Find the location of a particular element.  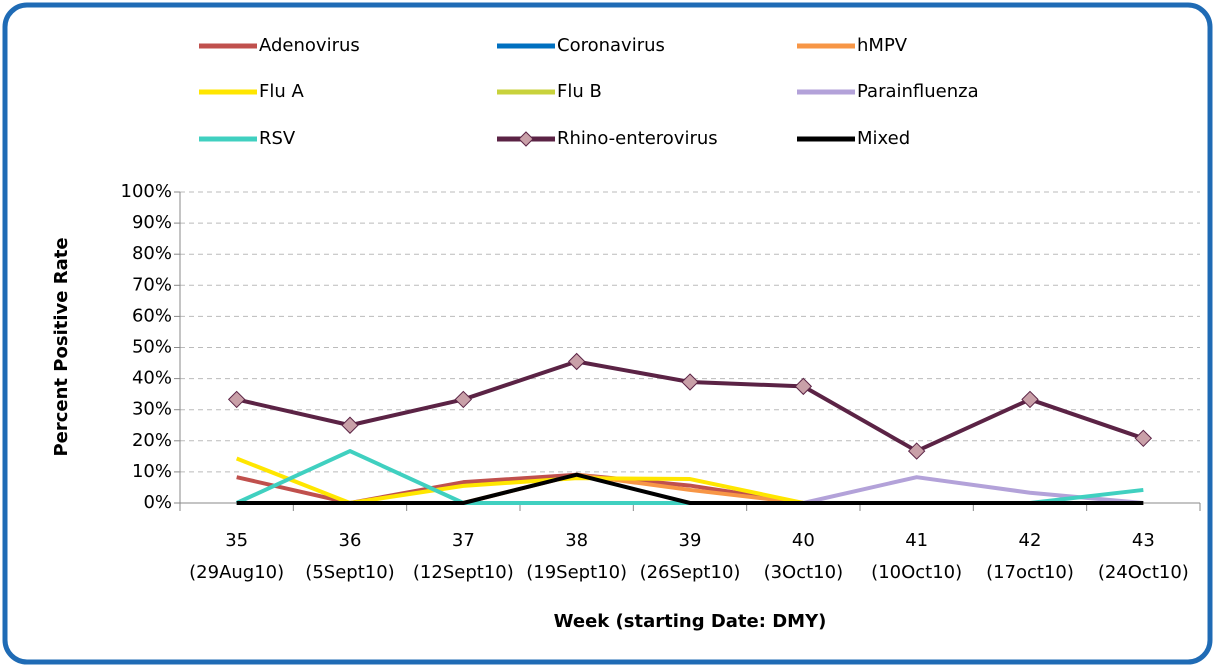

x-tick-label: (19Sept10) is located at coordinates (576, 572).